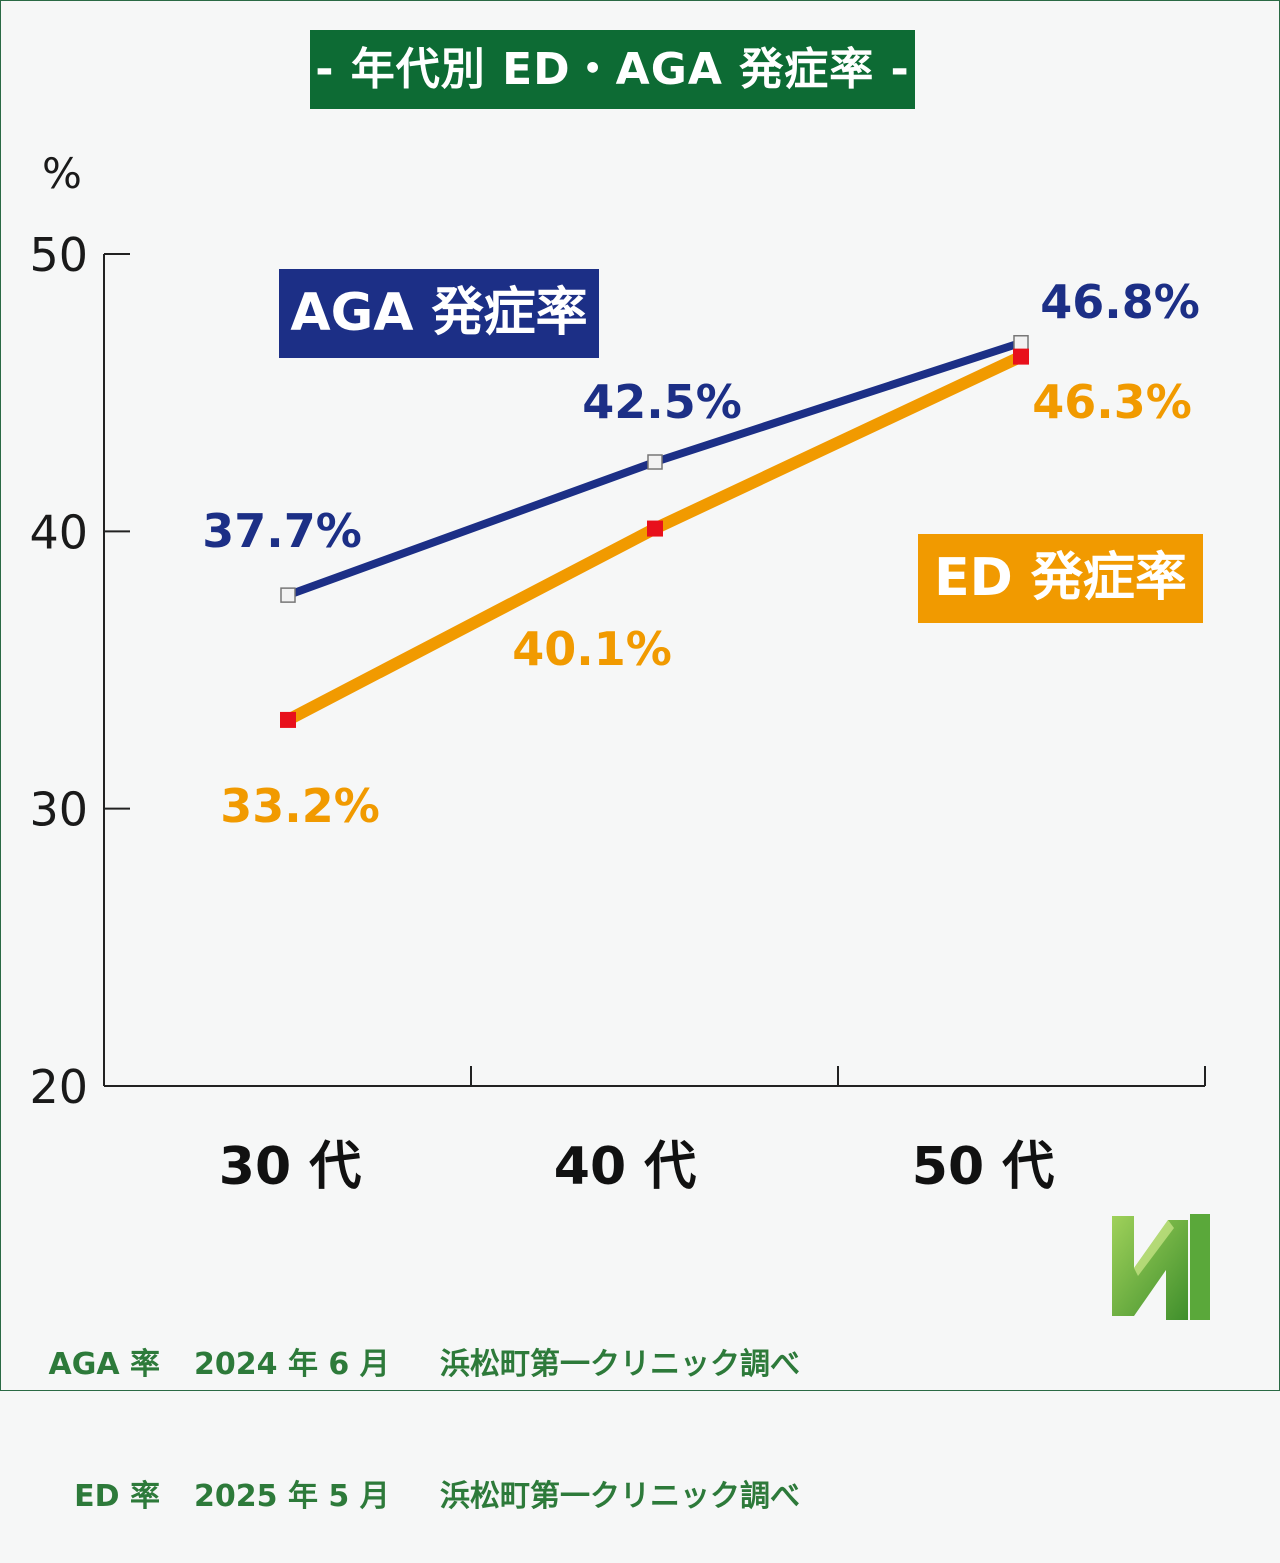 The width and height of the screenshot is (1280, 1563). I want to click on y-axis-unit: %, so click(62, 173).